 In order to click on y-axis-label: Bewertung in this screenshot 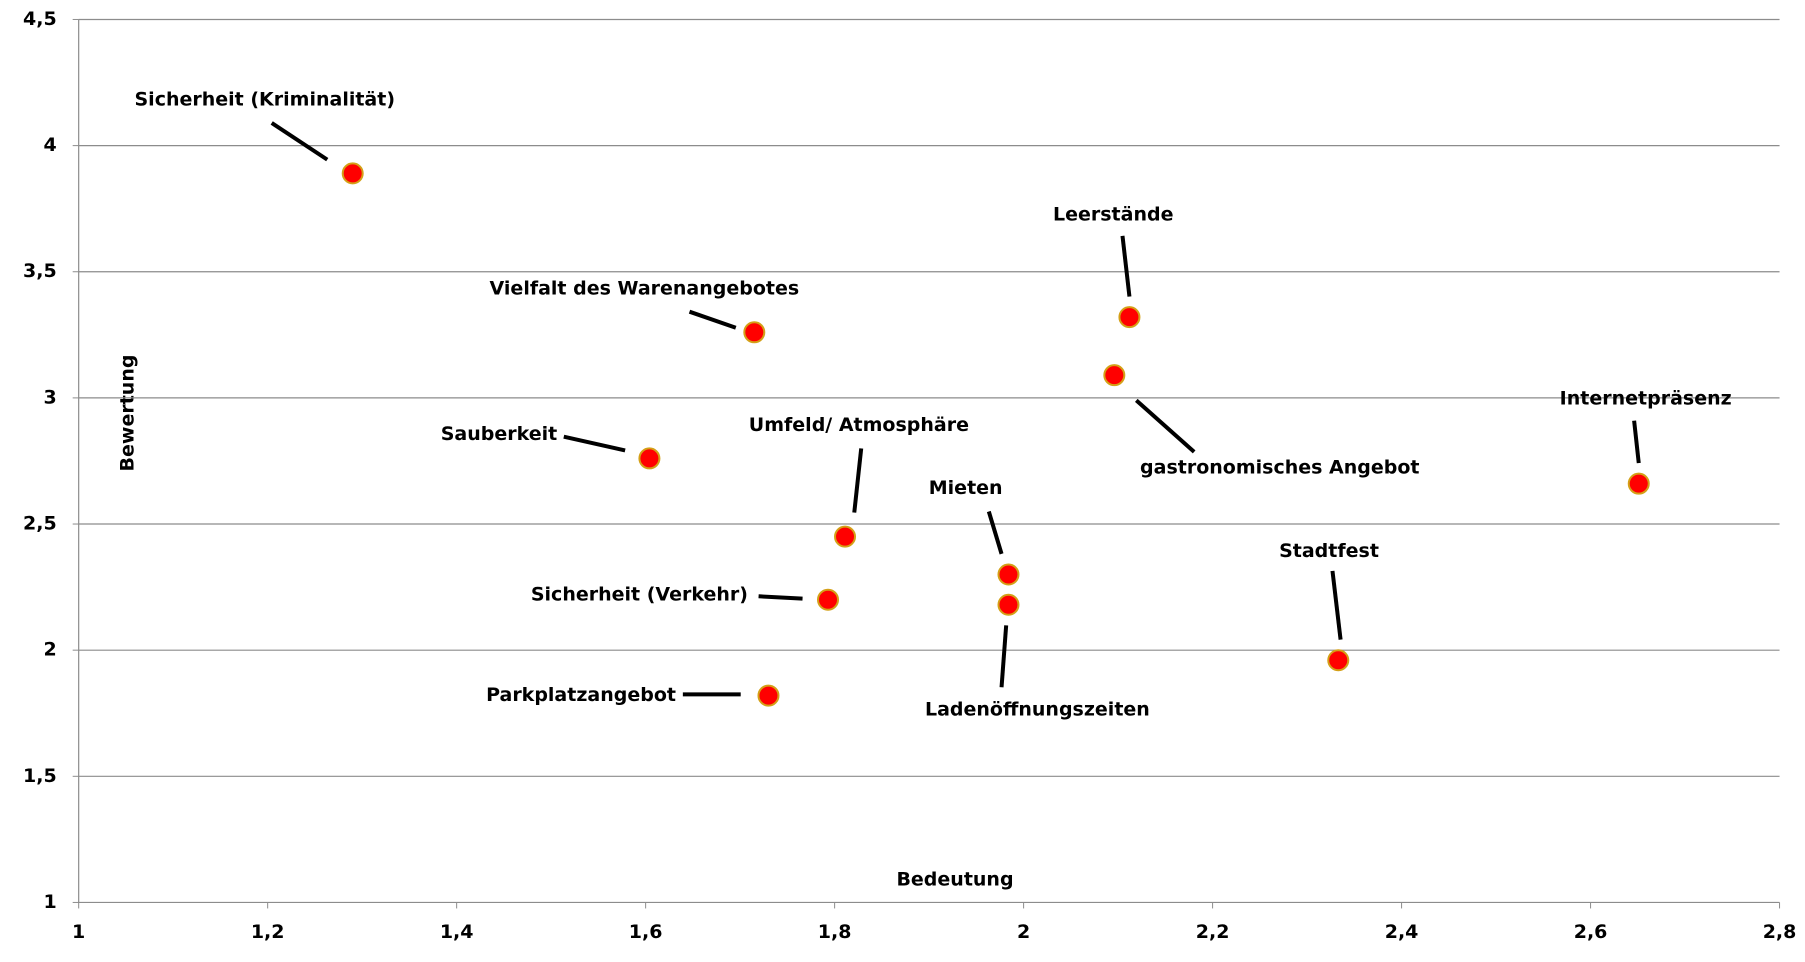, I will do `click(128, 413)`.